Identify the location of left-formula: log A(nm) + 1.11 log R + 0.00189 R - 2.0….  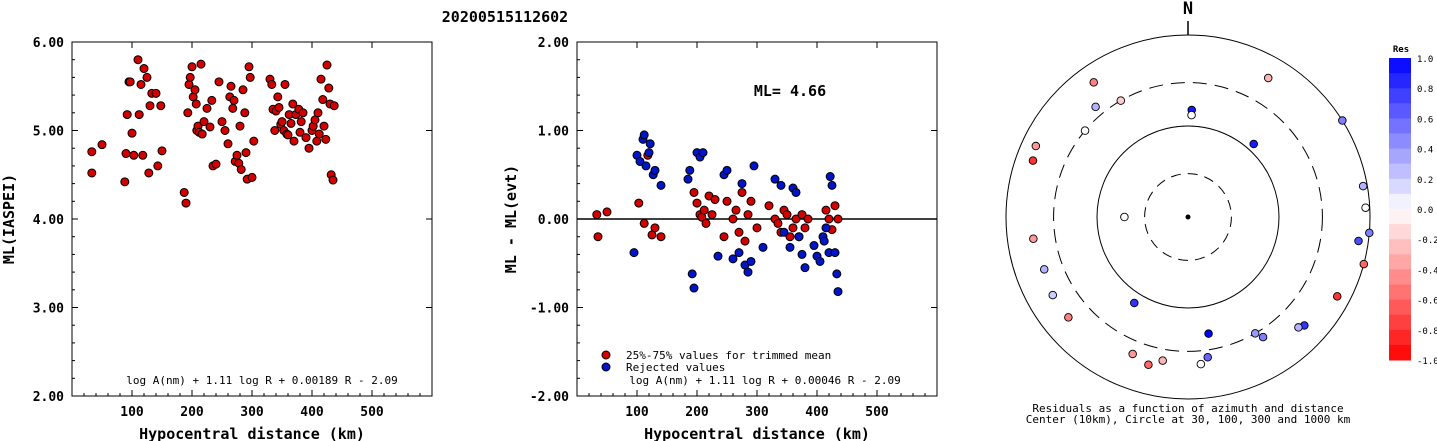
(262, 380).